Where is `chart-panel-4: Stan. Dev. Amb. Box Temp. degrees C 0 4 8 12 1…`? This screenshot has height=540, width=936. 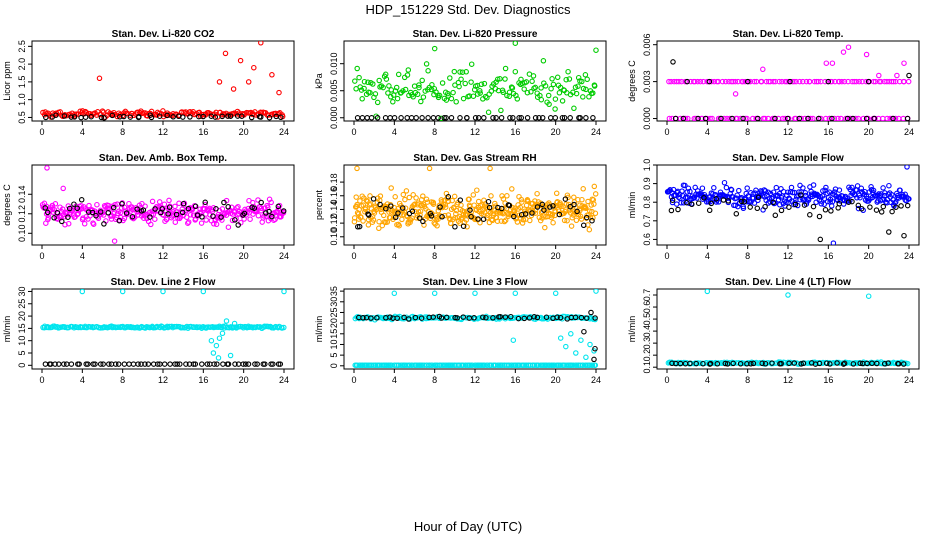 chart-panel-4: Stan. Dev. Amb. Box Temp. degrees C 0 4 8 12 1… is located at coordinates (148, 207).